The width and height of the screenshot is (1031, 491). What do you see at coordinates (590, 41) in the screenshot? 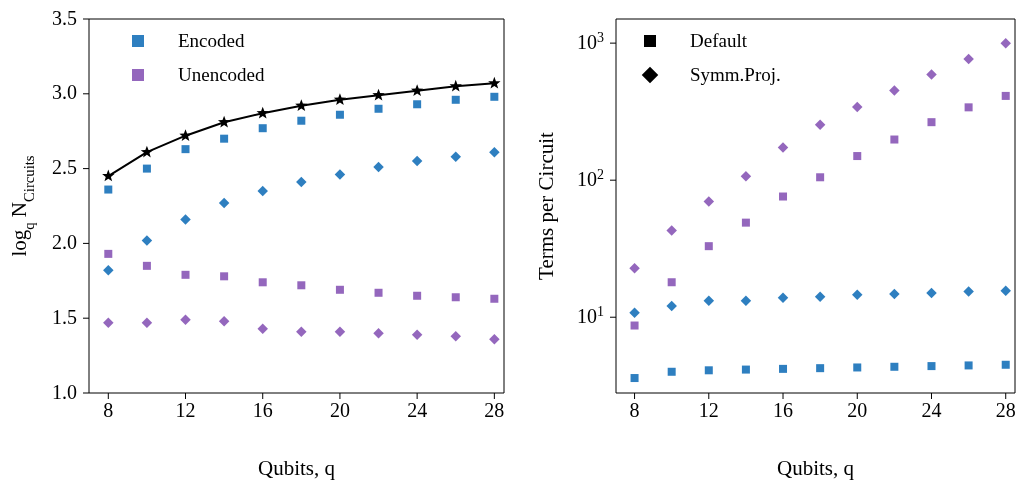
I see `y-tick-label: 10$^{3}$` at bounding box center [590, 41].